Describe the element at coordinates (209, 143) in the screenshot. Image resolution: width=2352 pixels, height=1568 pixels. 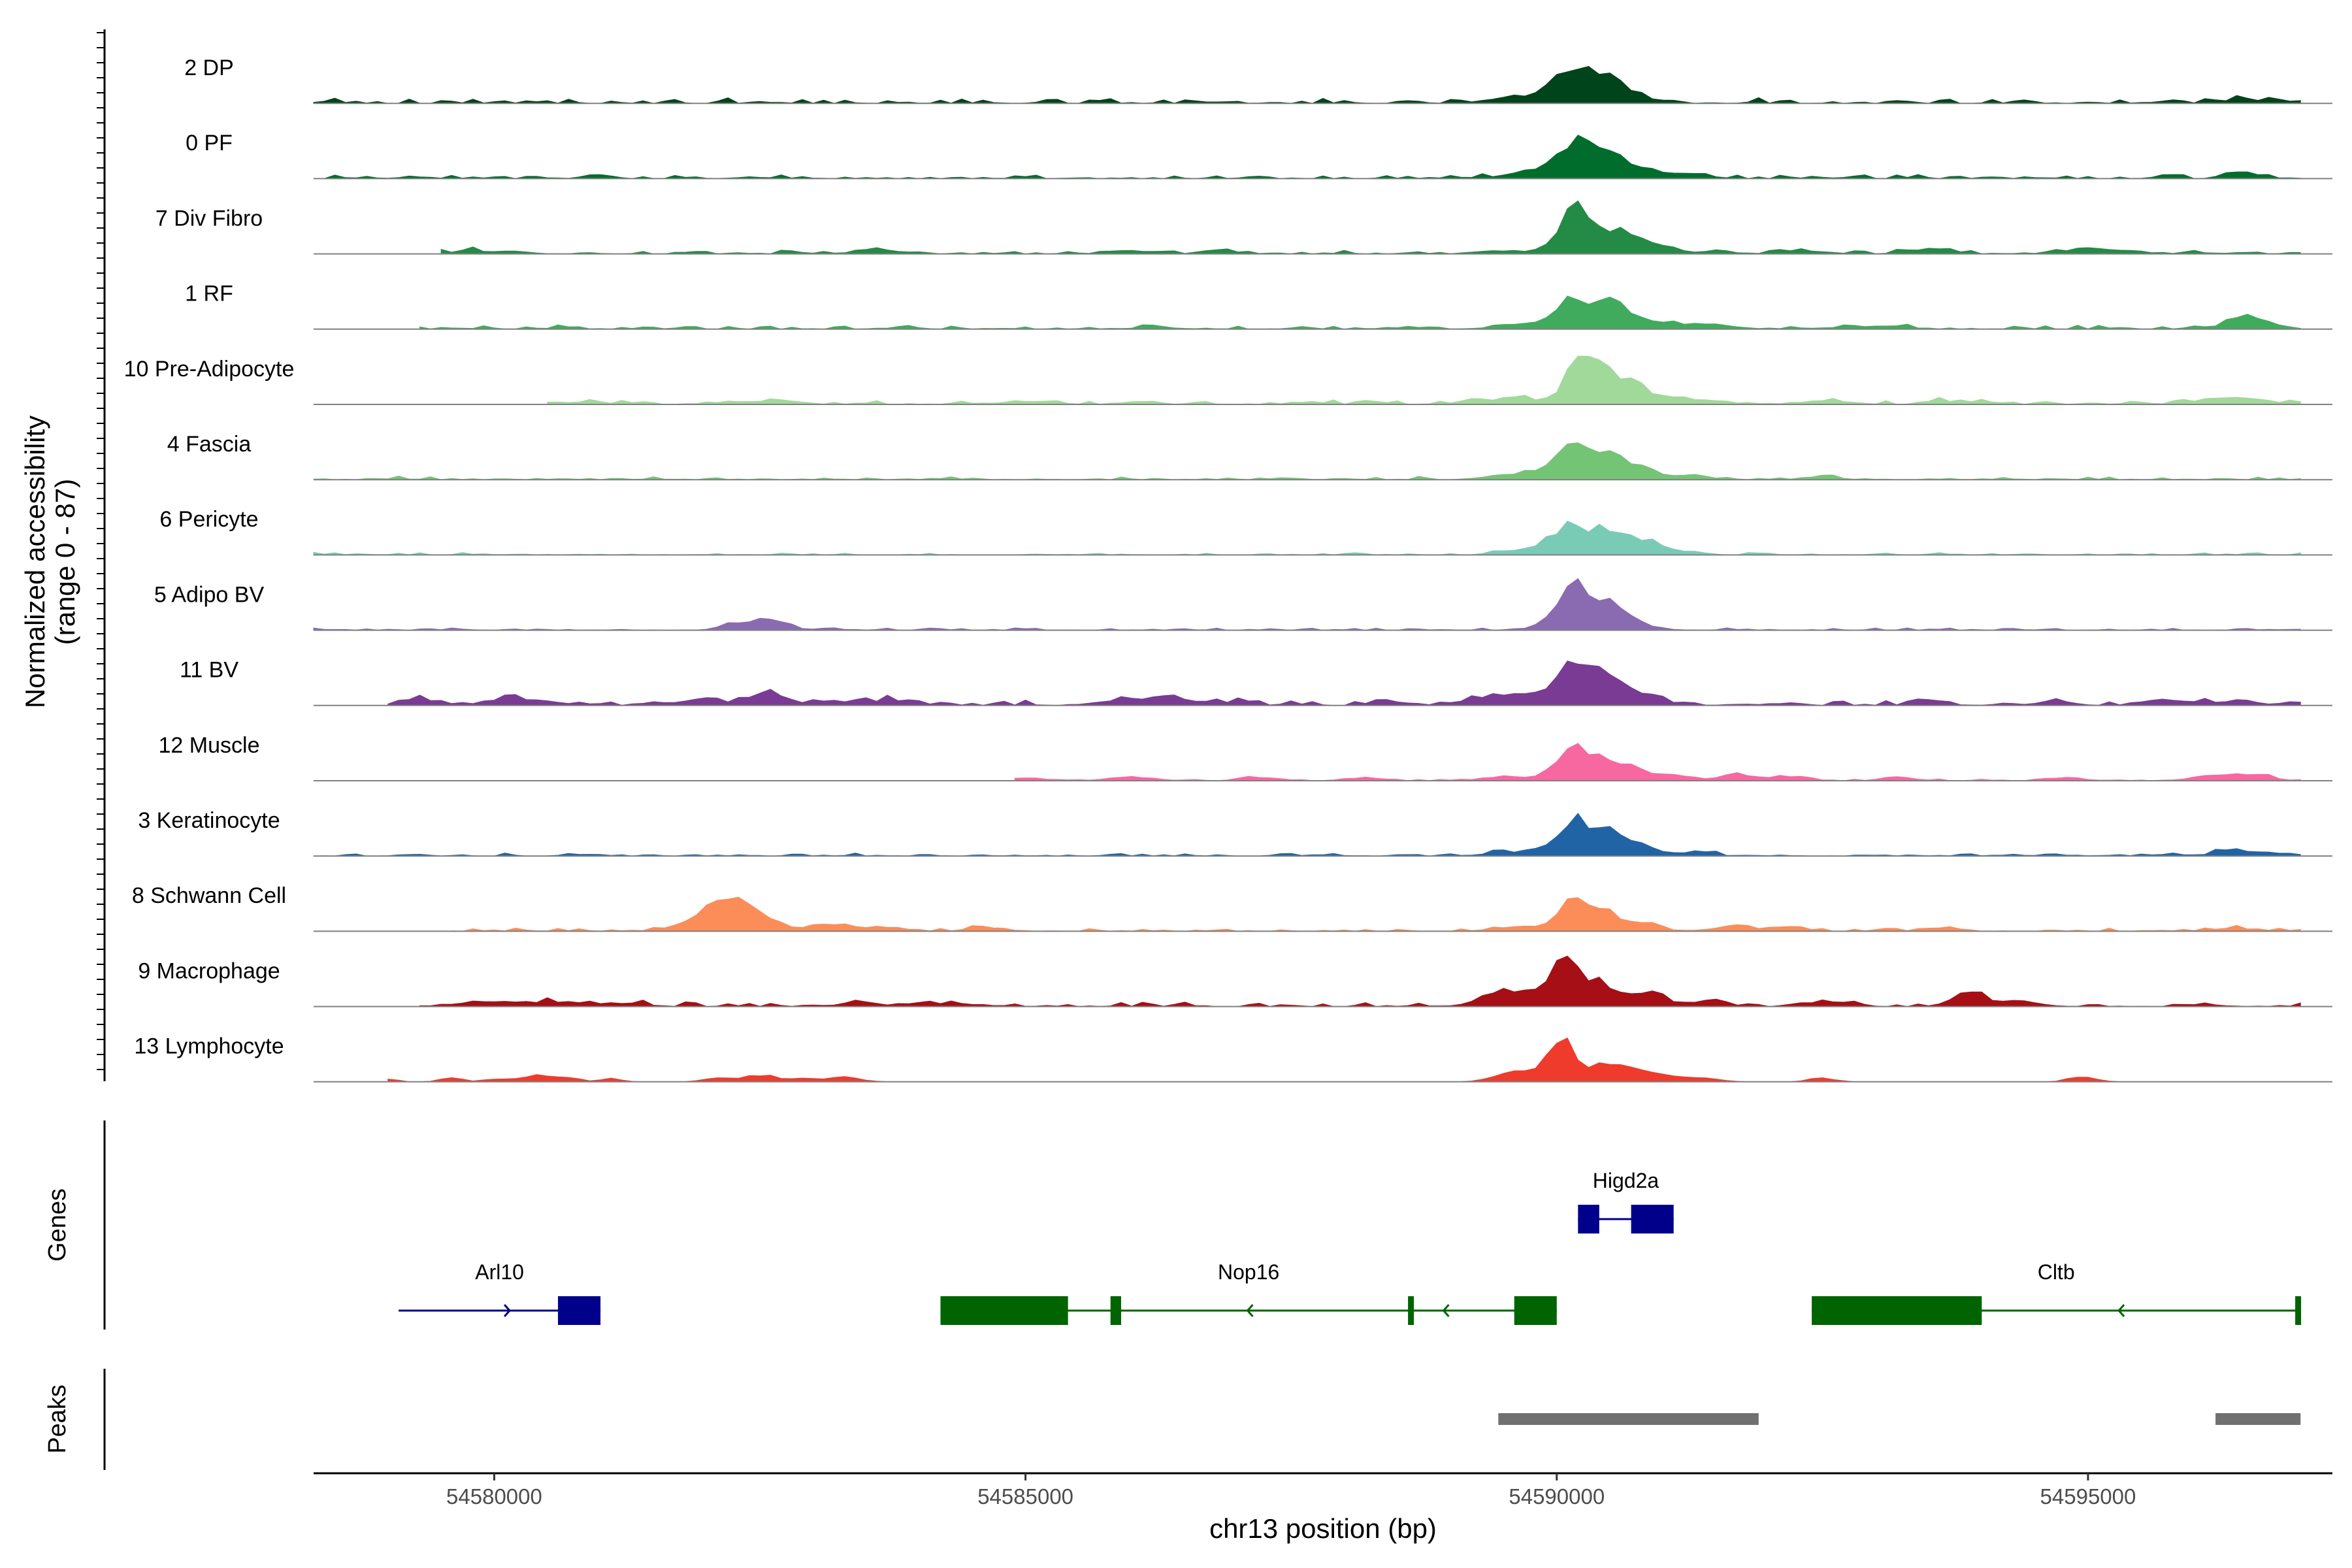
I see `track-label: 0 PF` at that location.